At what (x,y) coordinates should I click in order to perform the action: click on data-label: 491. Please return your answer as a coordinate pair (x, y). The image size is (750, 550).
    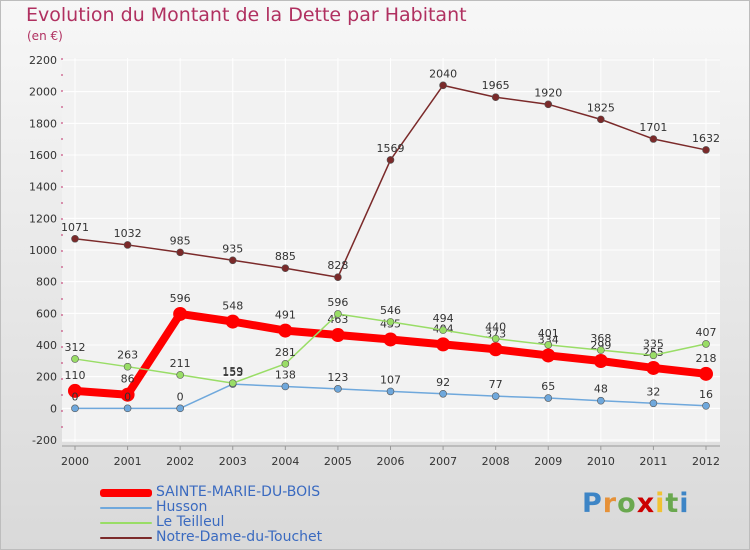
    Looking at the image, I should click on (285, 315).